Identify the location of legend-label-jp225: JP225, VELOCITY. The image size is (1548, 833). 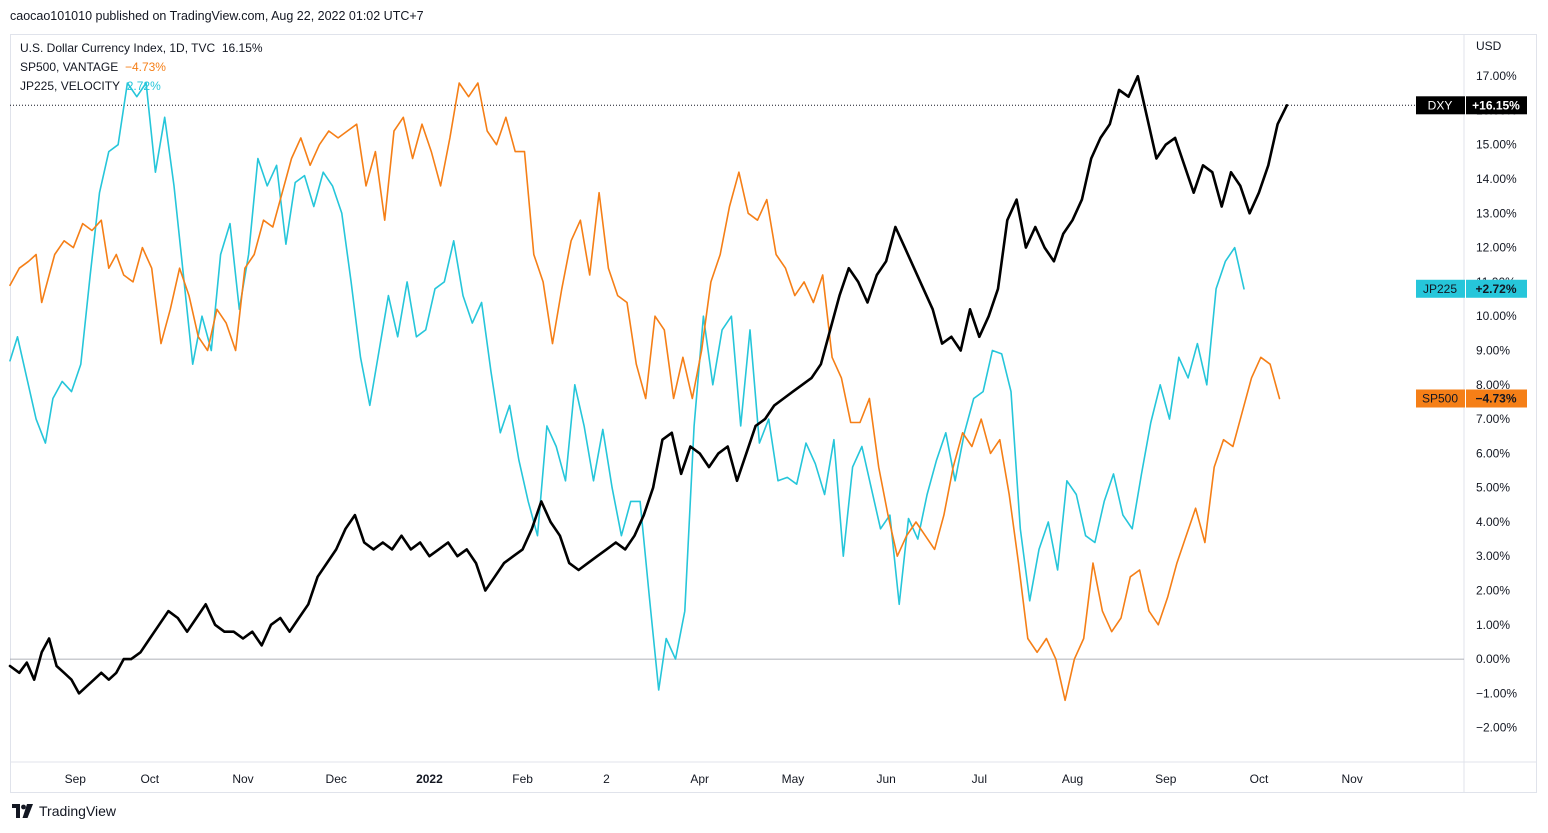
(70, 86).